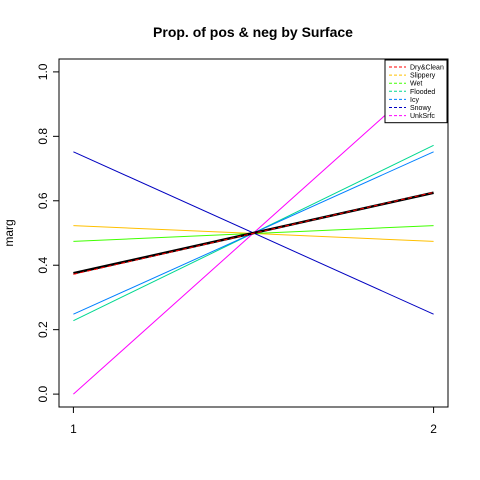  I want to click on legend-label-1: Slippery, so click(423, 76).